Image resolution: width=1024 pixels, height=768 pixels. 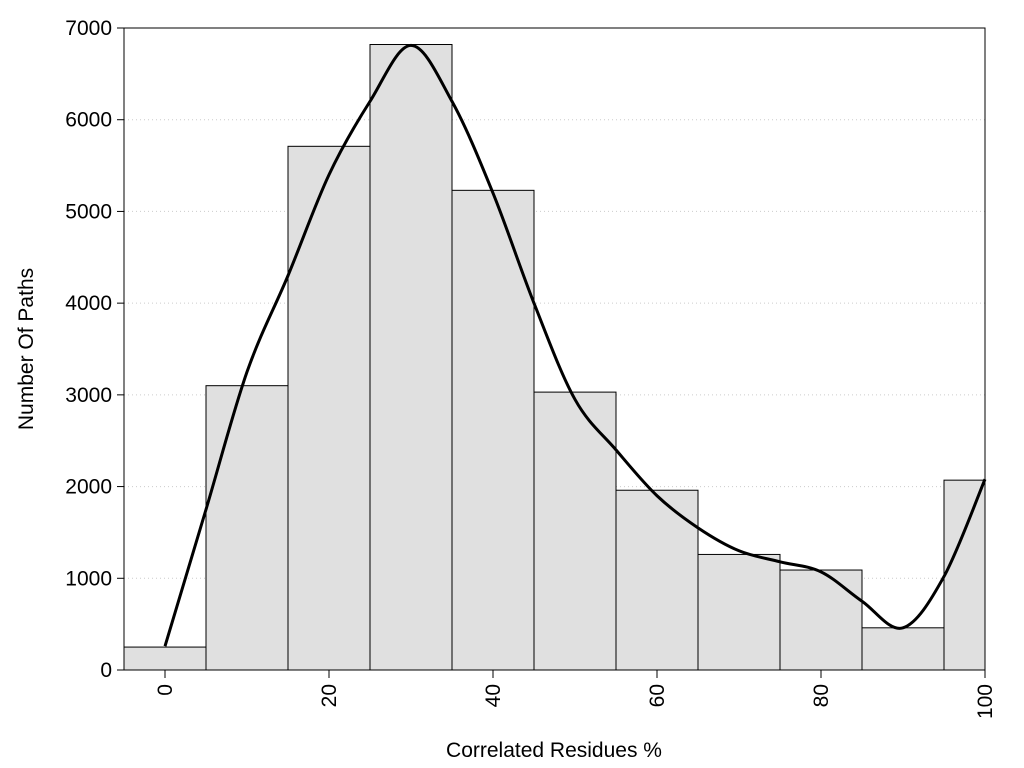 What do you see at coordinates (88, 395) in the screenshot?
I see `y-tick-label: 3000` at bounding box center [88, 395].